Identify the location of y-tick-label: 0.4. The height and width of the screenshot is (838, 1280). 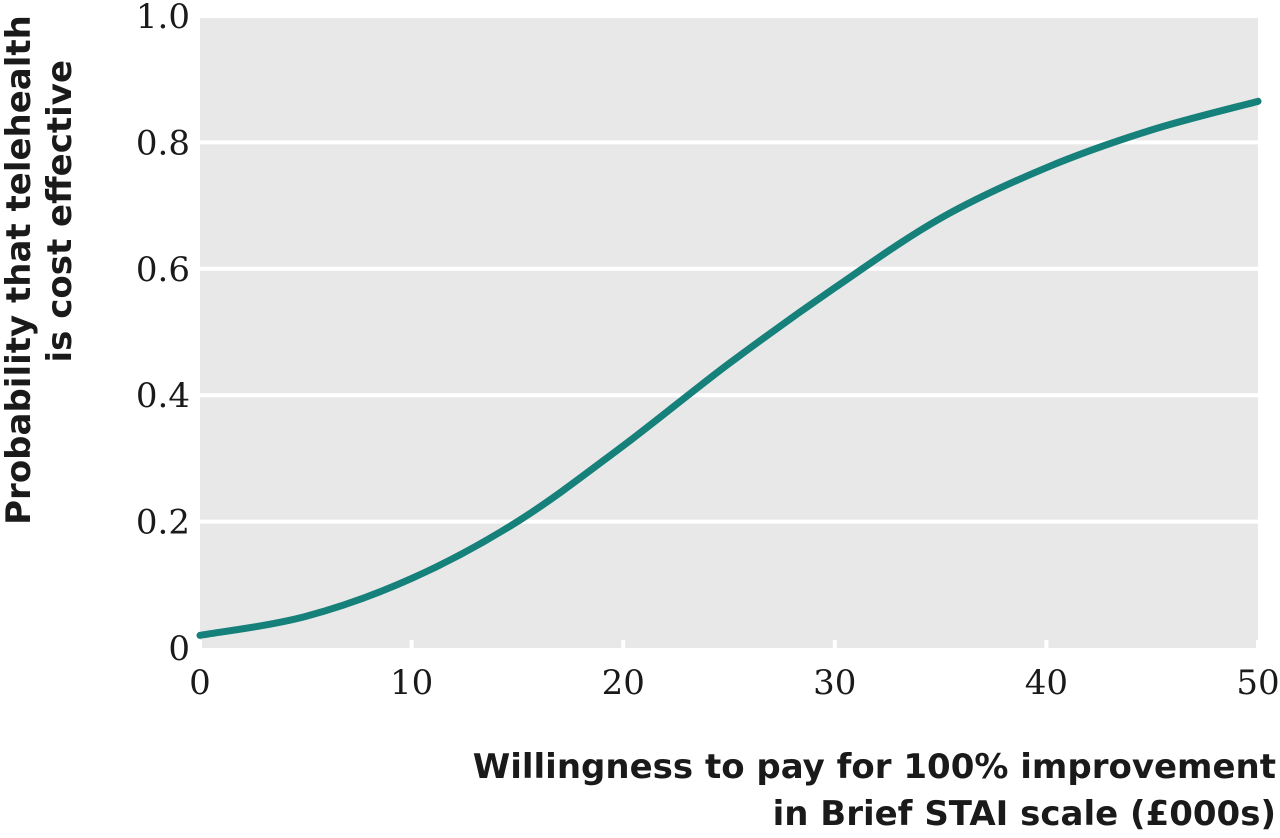
(163, 396).